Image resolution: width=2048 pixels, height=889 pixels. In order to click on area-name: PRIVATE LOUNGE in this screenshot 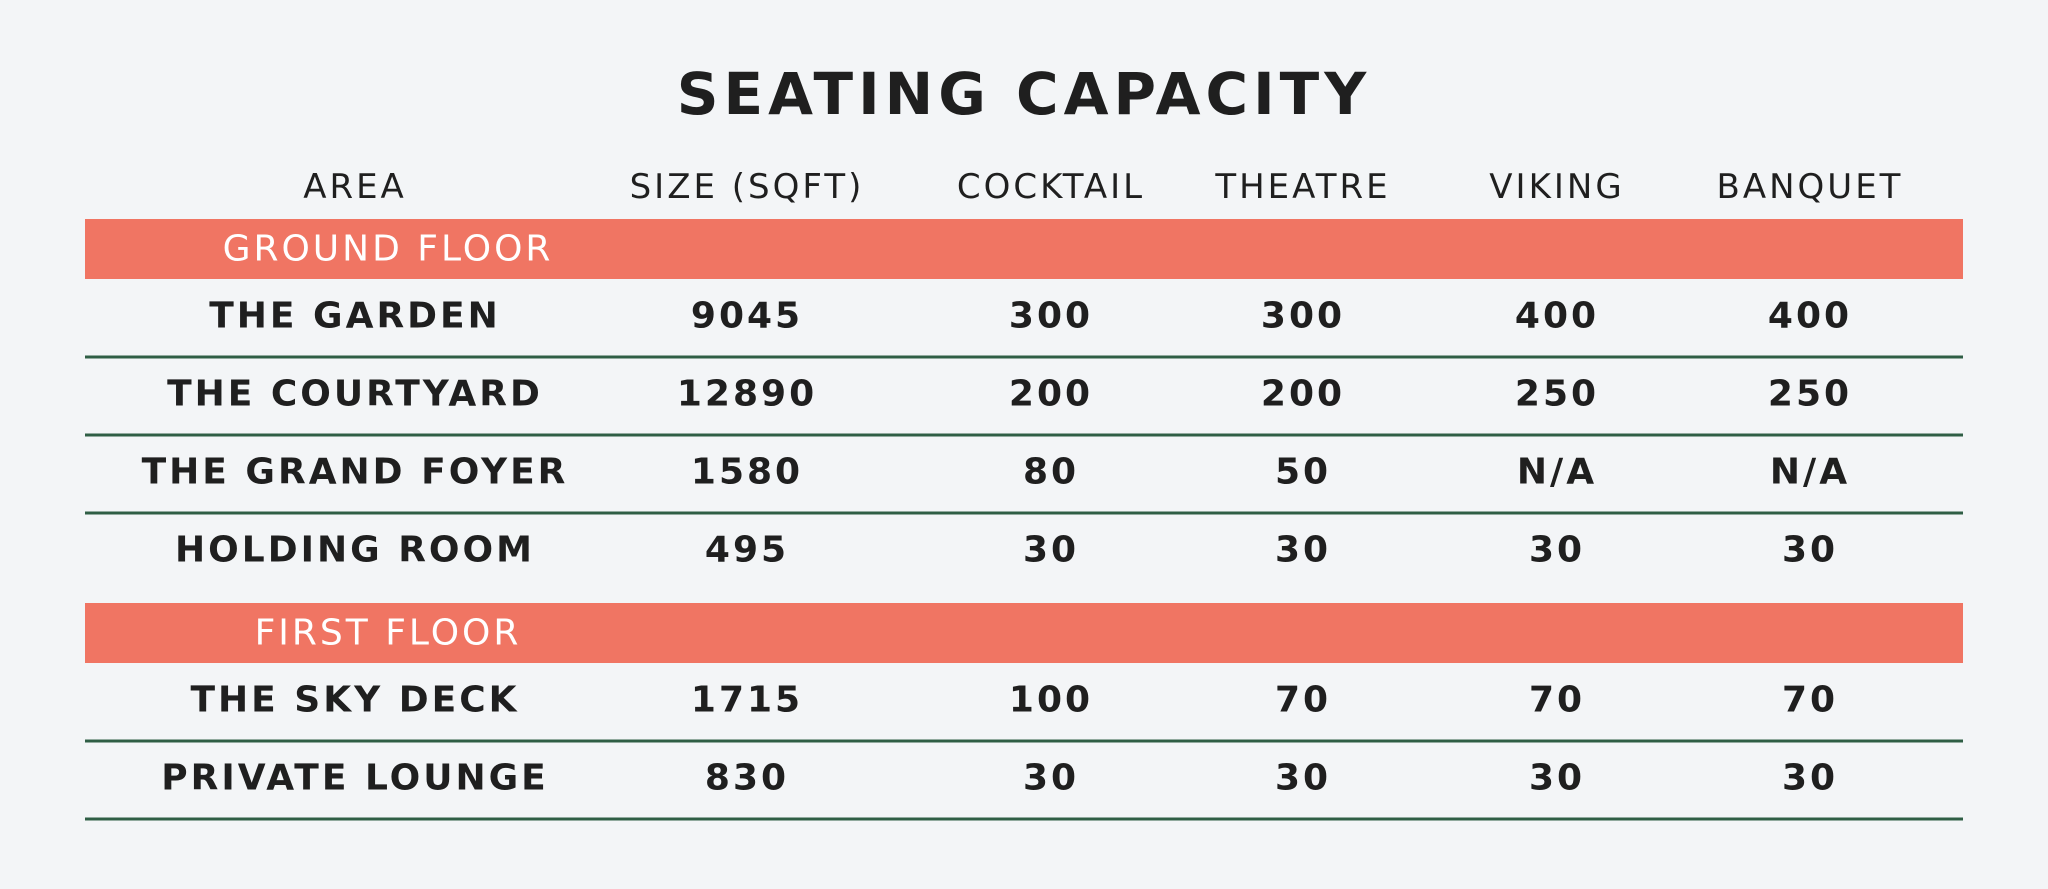, I will do `click(354, 778)`.